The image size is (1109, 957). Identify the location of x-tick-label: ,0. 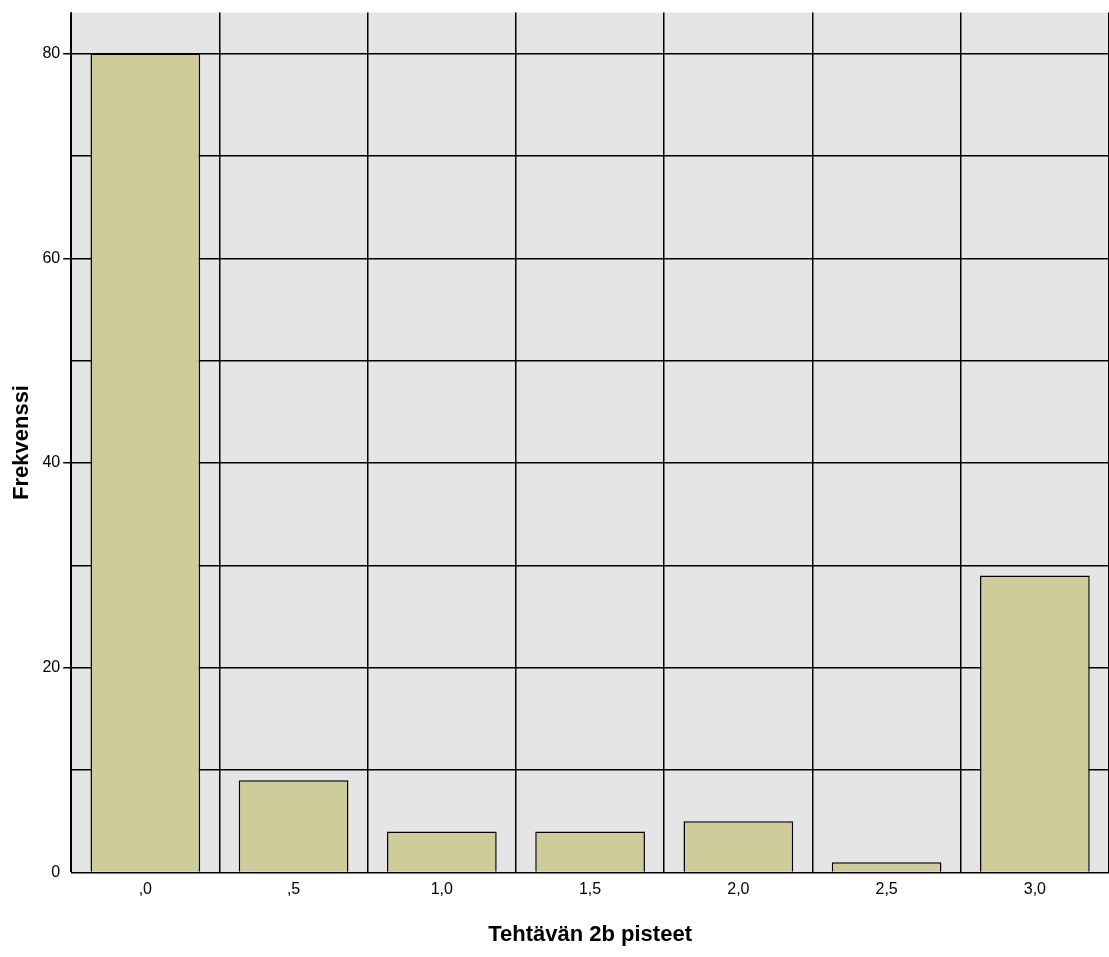
(145, 889).